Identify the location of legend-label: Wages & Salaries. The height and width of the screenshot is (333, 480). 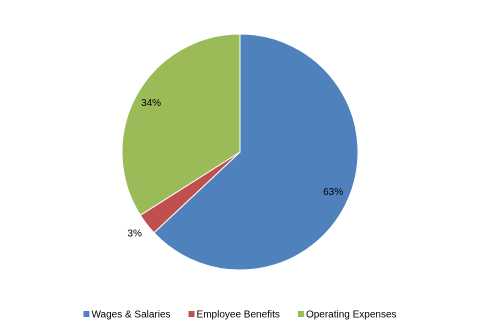
(130, 315).